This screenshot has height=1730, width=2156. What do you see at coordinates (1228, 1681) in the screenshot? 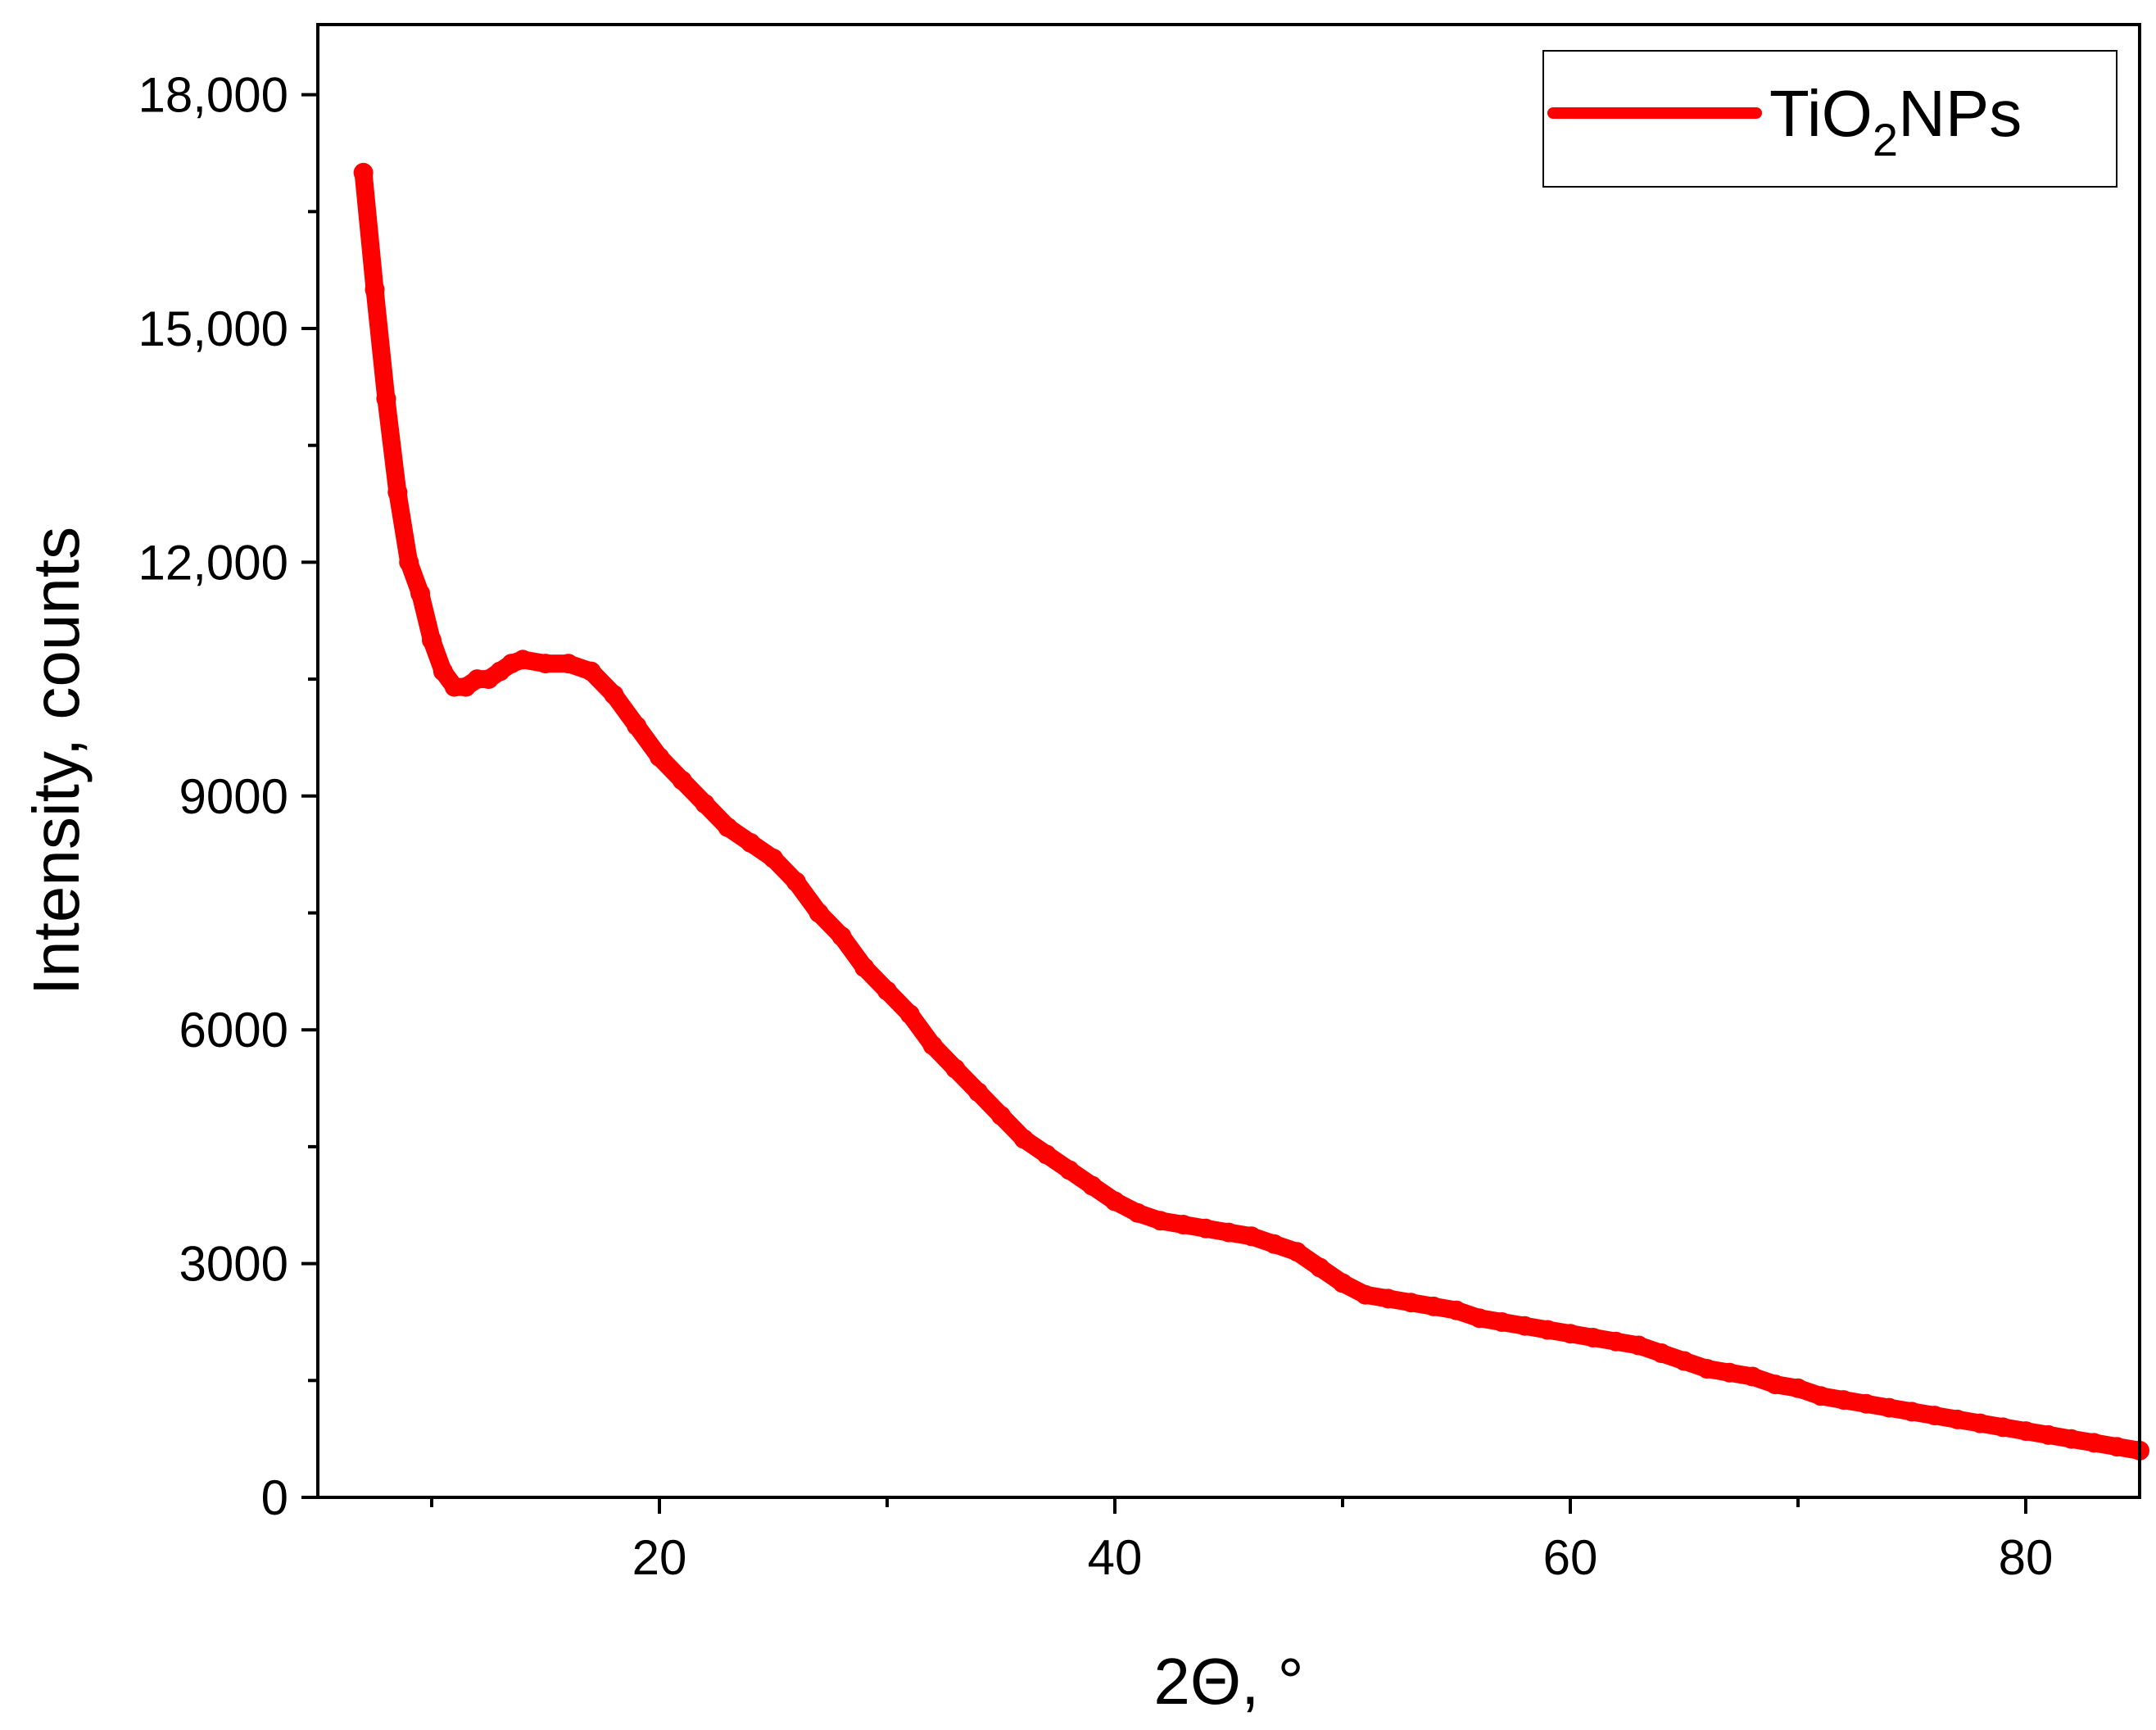
I see `x-axis-title: 2Θ, °` at bounding box center [1228, 1681].